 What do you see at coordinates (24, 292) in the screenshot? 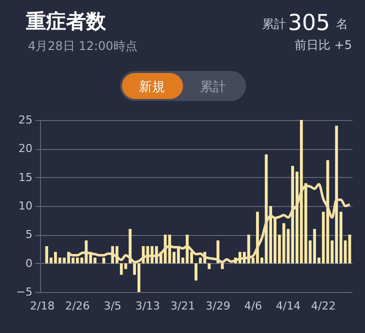
I see `y-tick-label: −5` at bounding box center [24, 292].